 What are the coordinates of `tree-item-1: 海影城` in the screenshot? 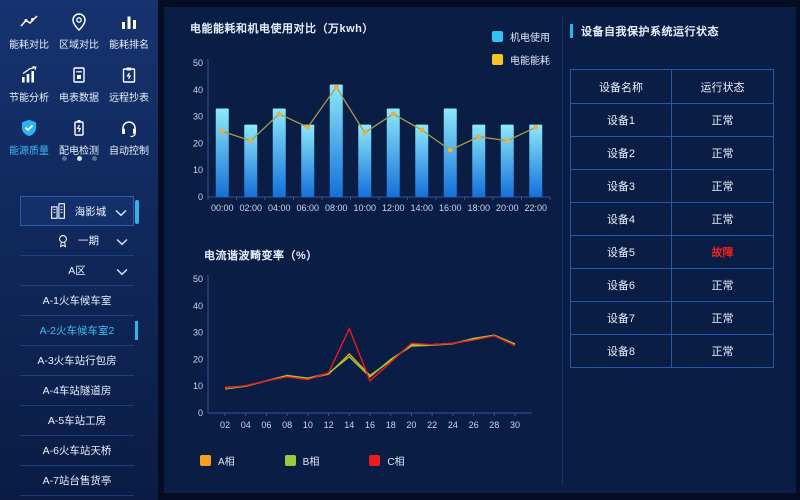 It's located at (77, 211).